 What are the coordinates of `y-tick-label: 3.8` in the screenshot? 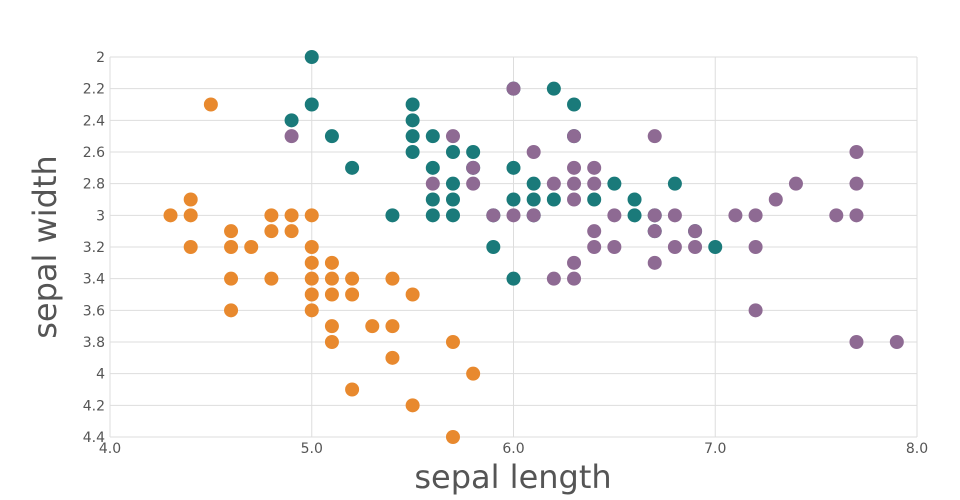 It's located at (94, 343).